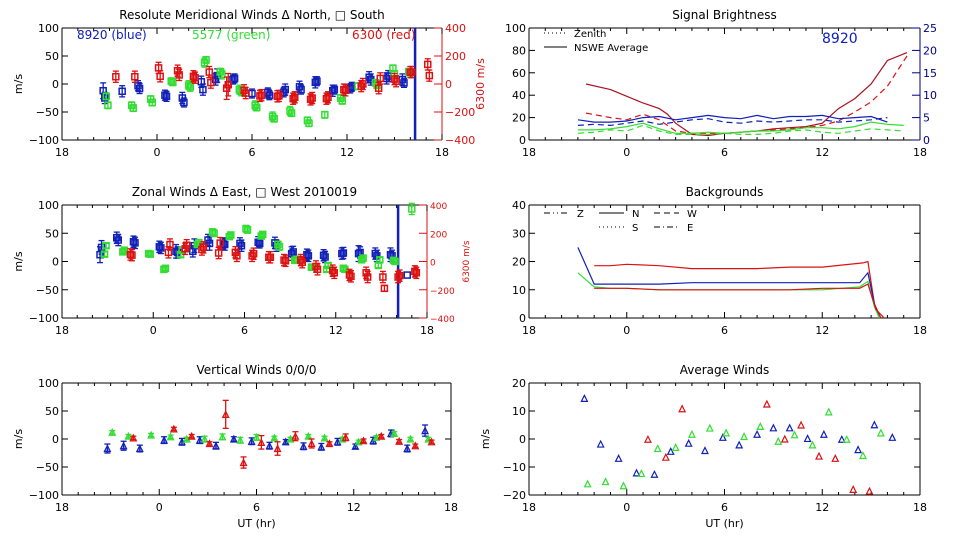 The width and height of the screenshot is (960, 540). I want to click on x-tick-label: 12, so click(822, 330).